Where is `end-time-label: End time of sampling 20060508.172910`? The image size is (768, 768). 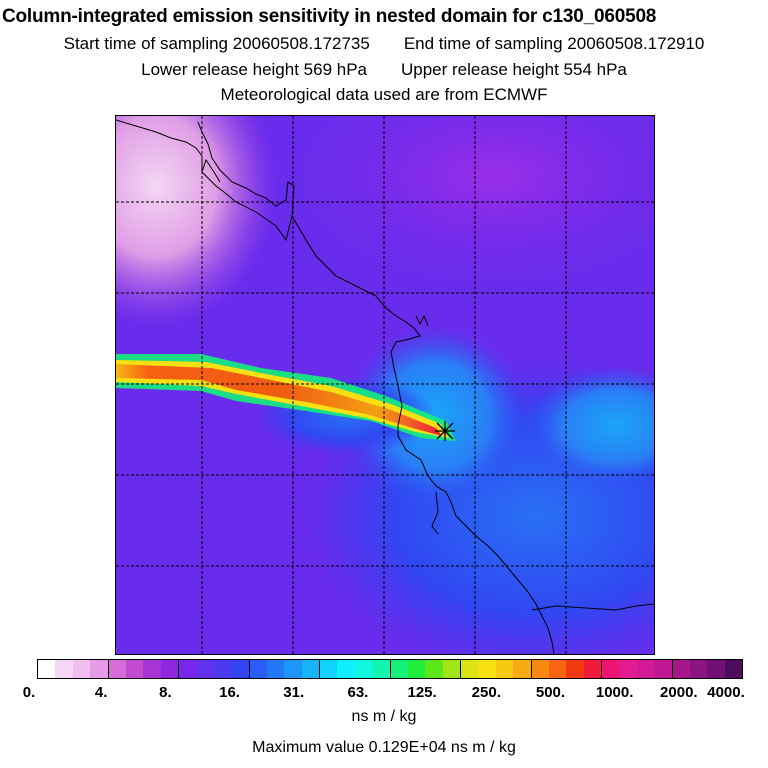 end-time-label: End time of sampling 20060508.172910 is located at coordinates (554, 43).